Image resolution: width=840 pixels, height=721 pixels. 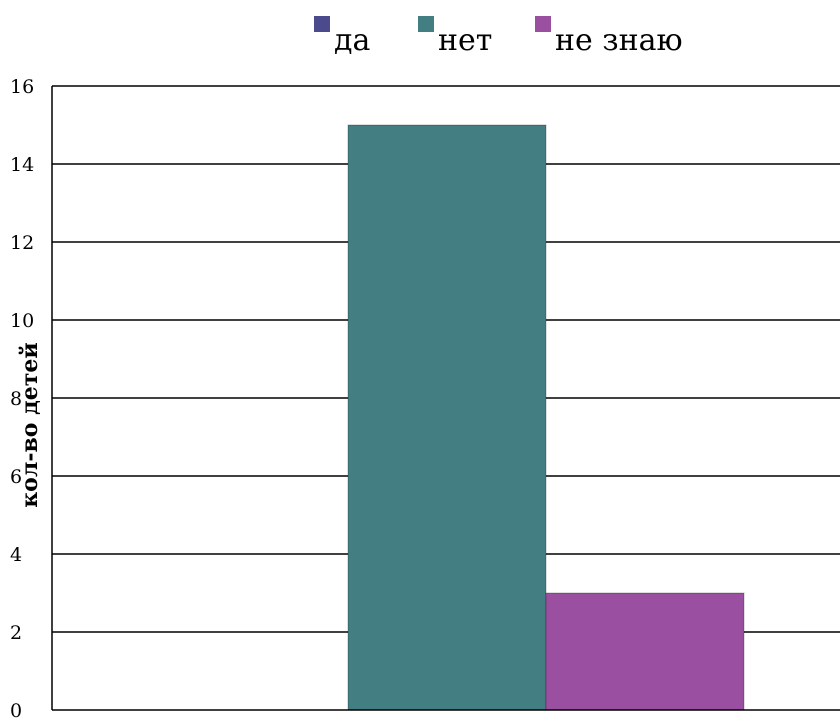 What do you see at coordinates (22, 243) in the screenshot?
I see `y-tick-label: 12` at bounding box center [22, 243].